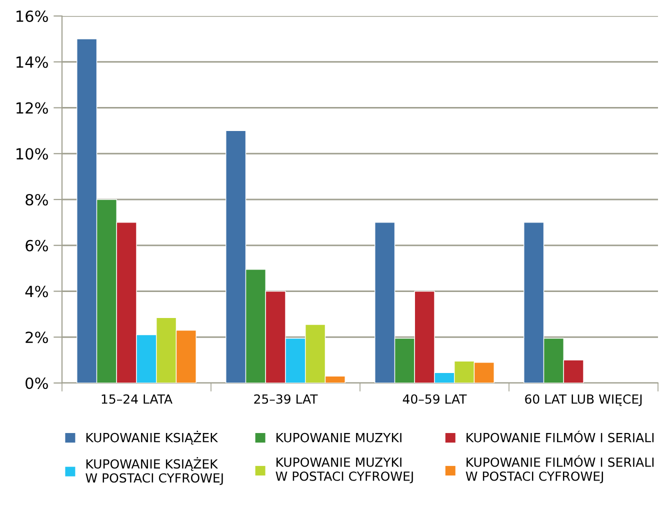 The width and height of the screenshot is (661, 511). I want to click on y-tick-label: 14%, so click(32, 62).